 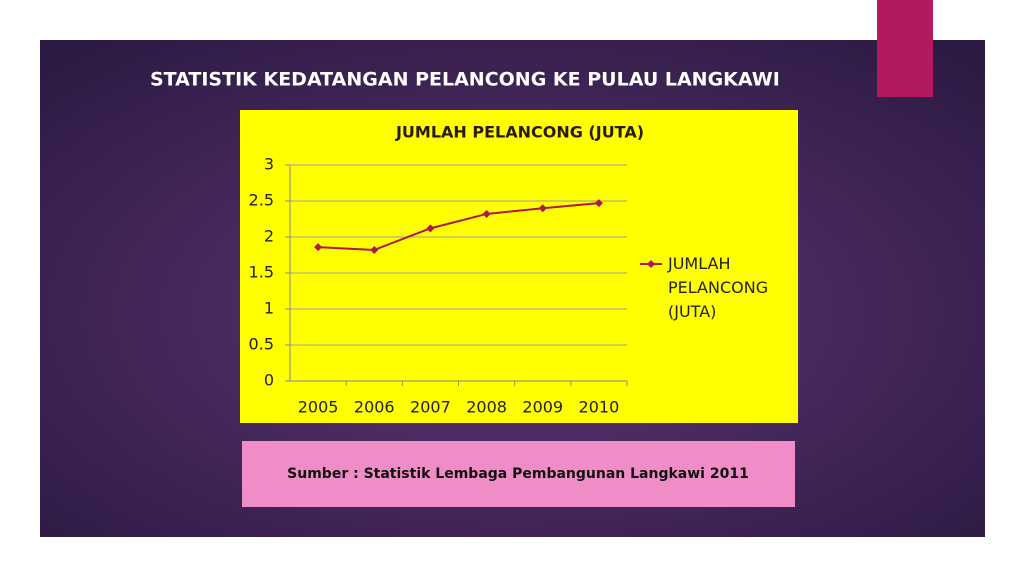 What do you see at coordinates (519, 132) in the screenshot?
I see `chart-title: JUMLAH PELANCONG (JUTA)` at bounding box center [519, 132].